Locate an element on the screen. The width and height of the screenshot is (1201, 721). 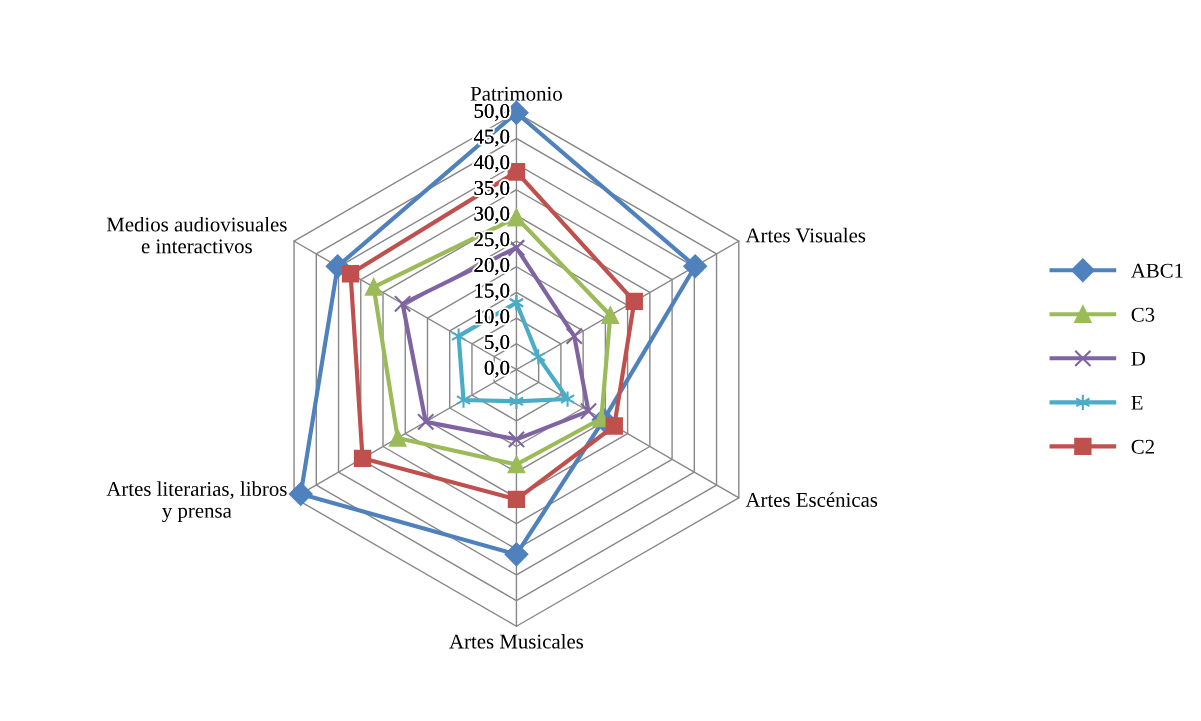
y-tick-label: 5,0 is located at coordinates (497, 343).